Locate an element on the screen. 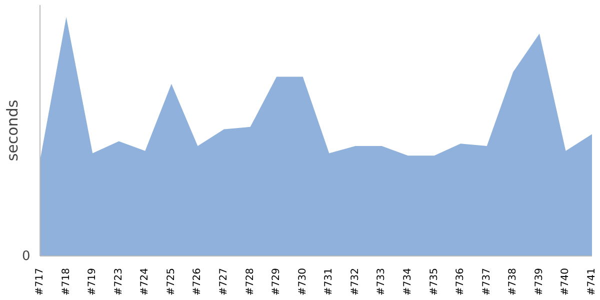 The image size is (600, 300). x-tick-label: #731 is located at coordinates (329, 282).